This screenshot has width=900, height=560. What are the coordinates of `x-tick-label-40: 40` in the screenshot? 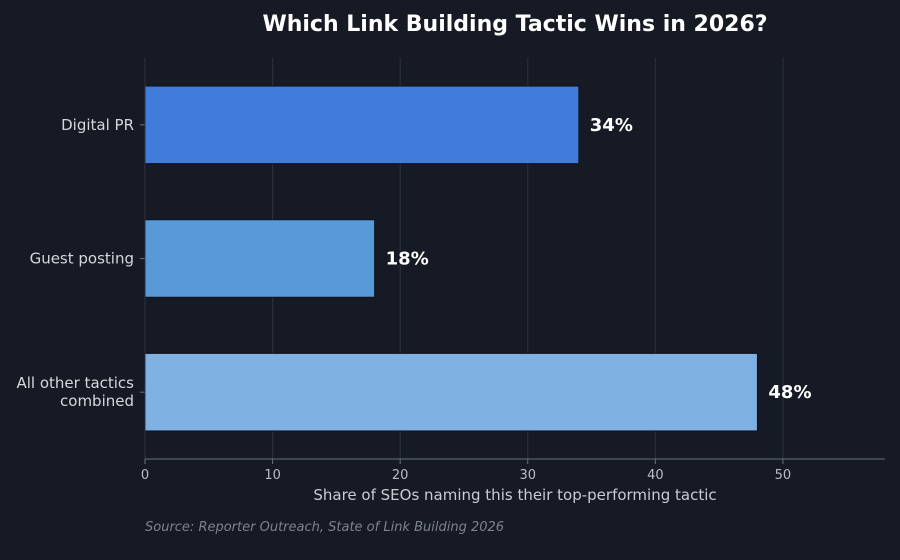 It's located at (655, 475).